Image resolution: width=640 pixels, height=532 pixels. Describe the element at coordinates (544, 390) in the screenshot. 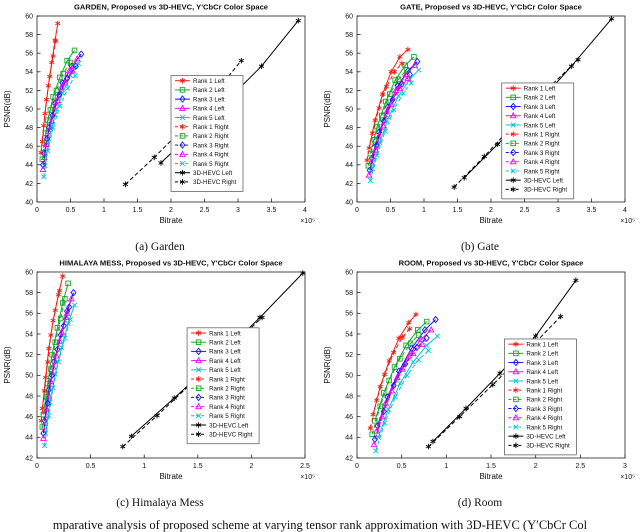

I see `legend-label: Rank 1 Right` at that location.